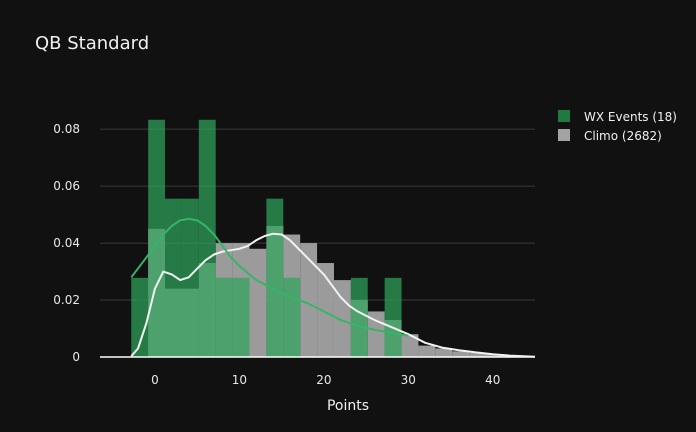 This screenshot has width=696, height=432. Describe the element at coordinates (76, 357) in the screenshot. I see `y-tick-label: 0` at that location.